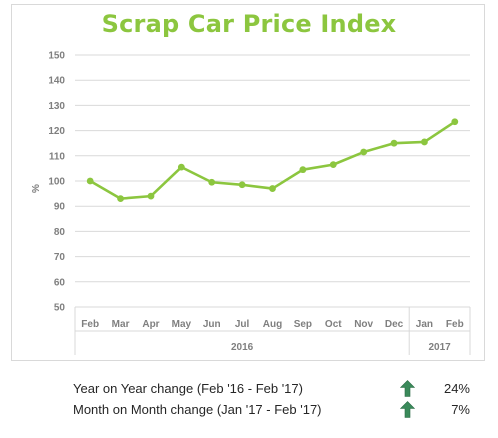  I want to click on y-tick-label: 70, so click(60, 257).